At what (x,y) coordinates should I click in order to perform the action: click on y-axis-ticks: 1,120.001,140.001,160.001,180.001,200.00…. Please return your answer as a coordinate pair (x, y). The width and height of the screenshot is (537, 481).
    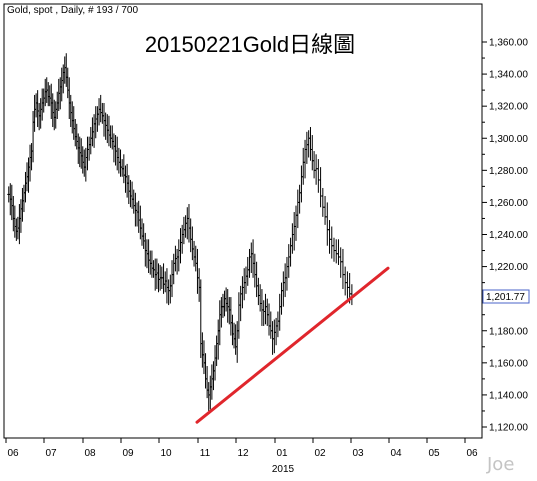
    Looking at the image, I should click on (505, 236).